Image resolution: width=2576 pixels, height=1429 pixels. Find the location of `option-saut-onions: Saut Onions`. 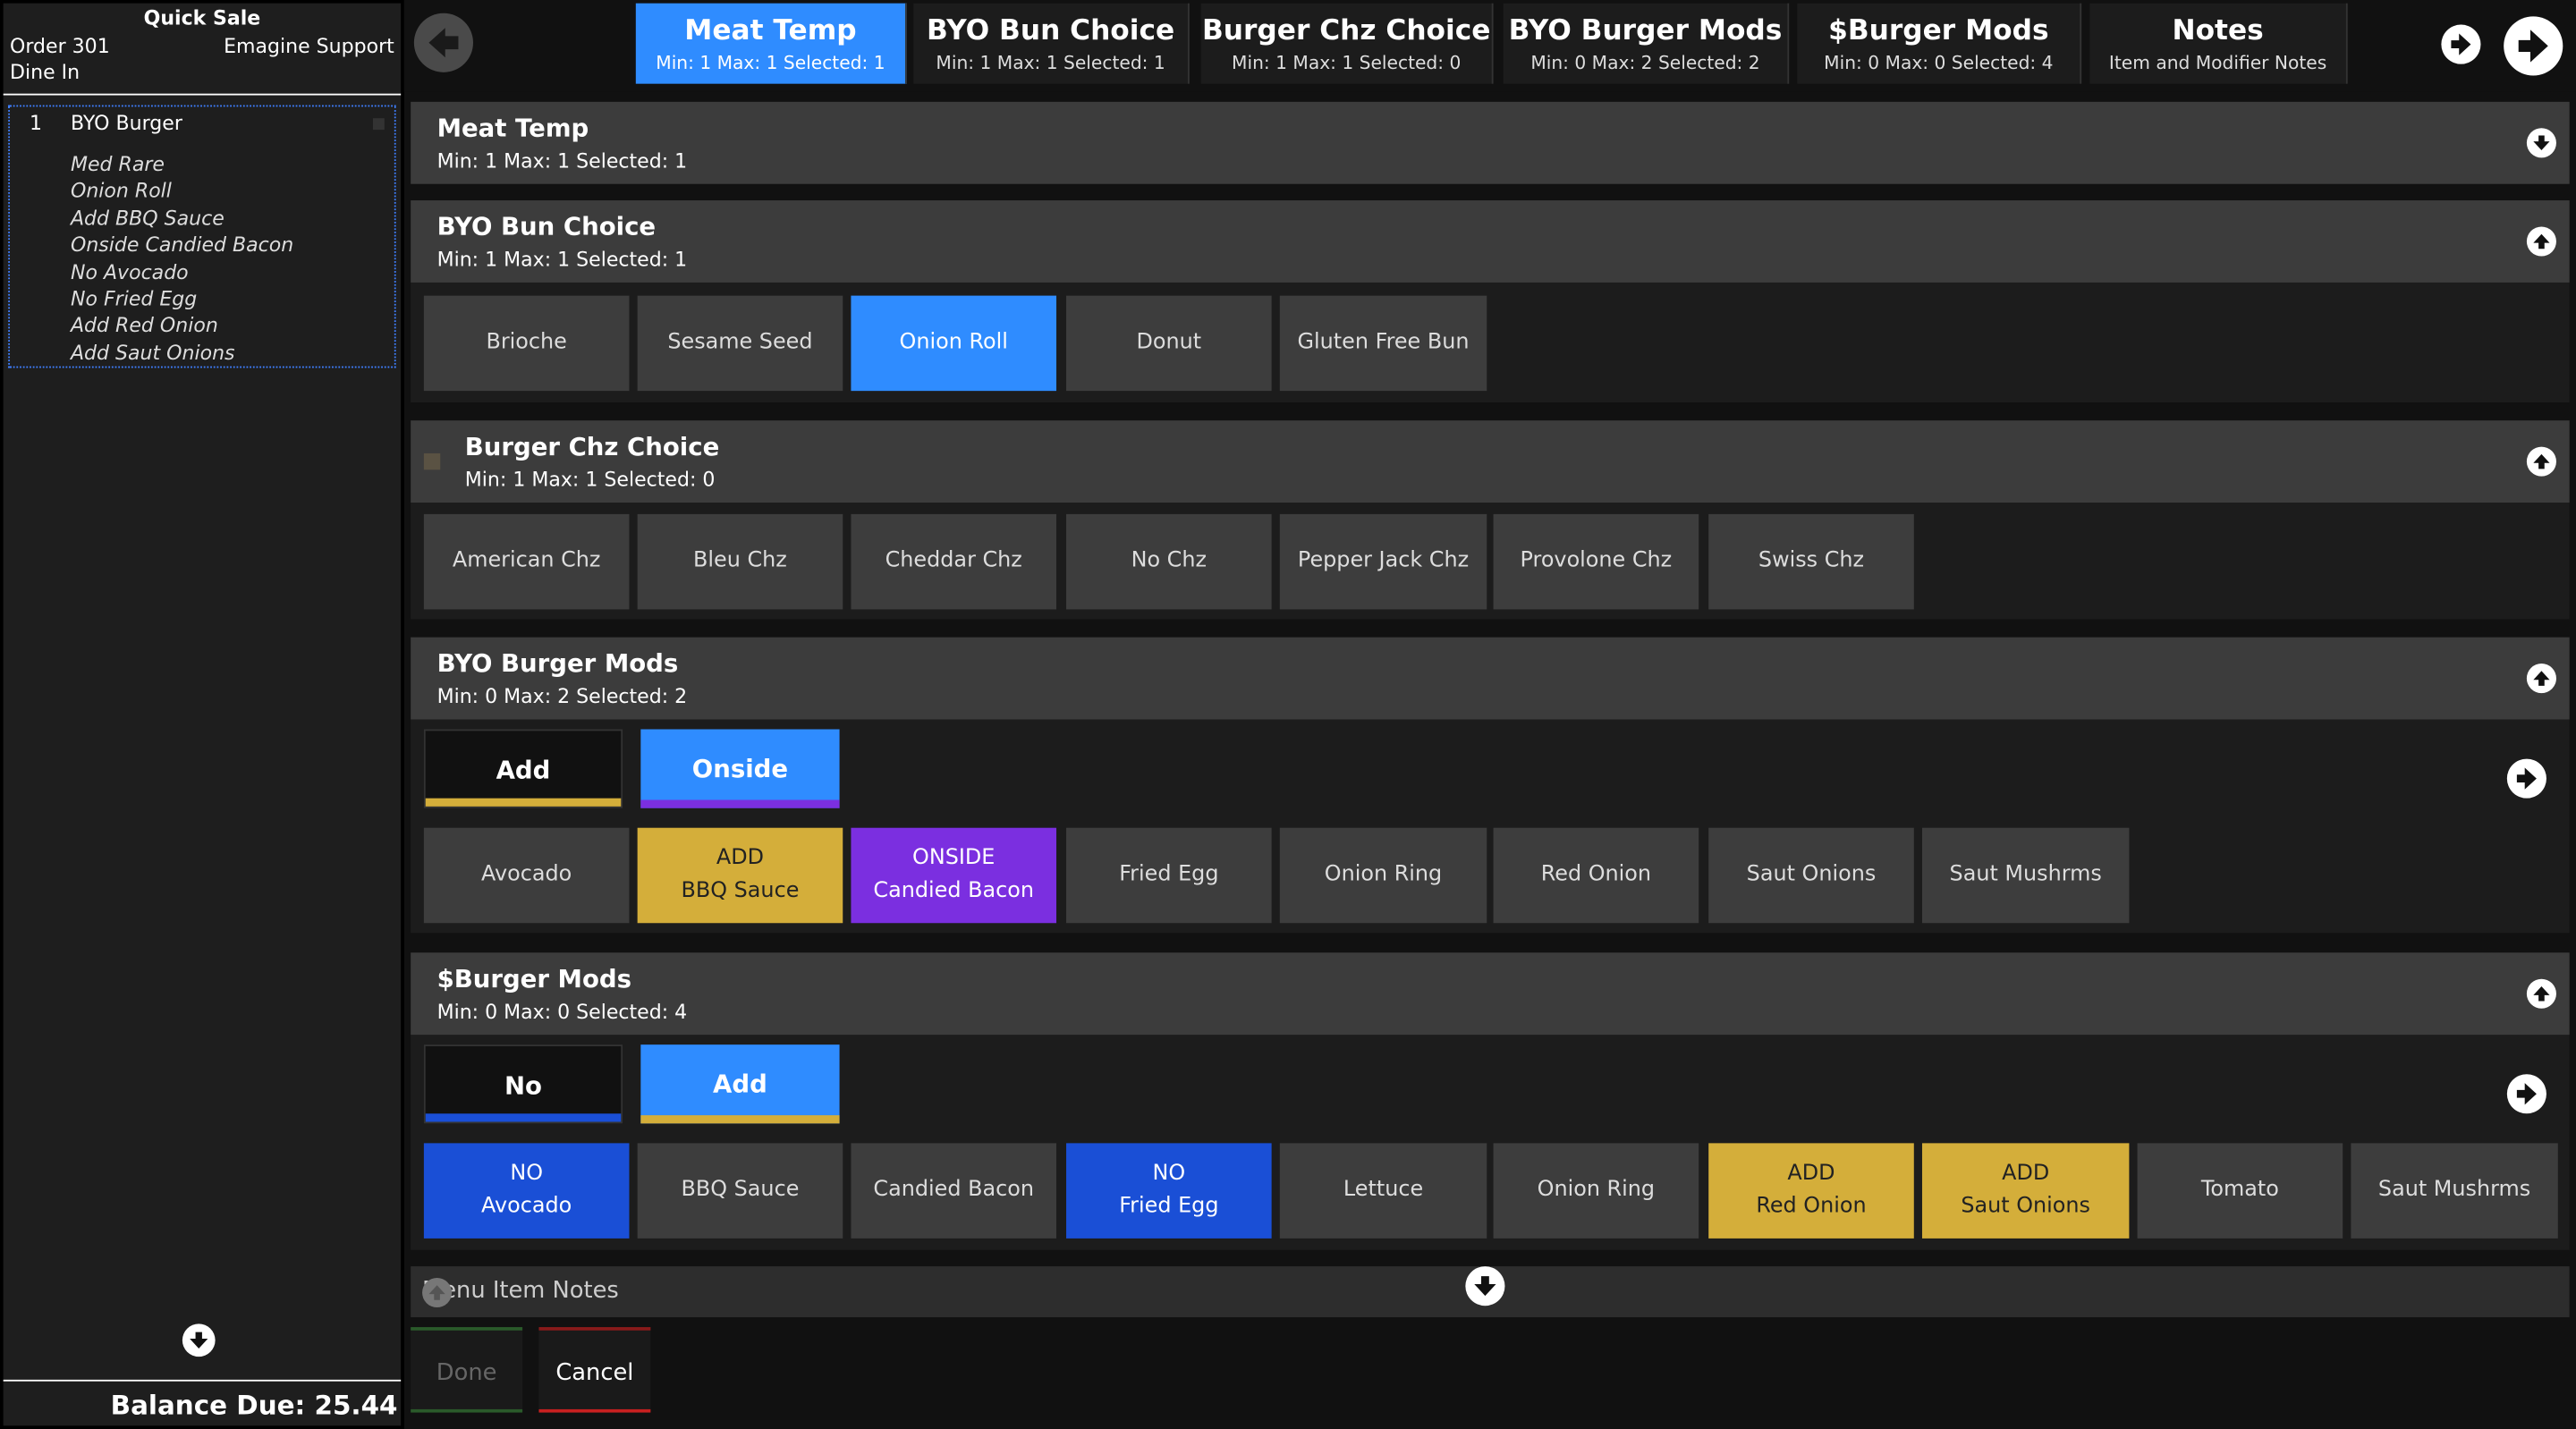

option-saut-onions: Saut Onions is located at coordinates (1811, 875).